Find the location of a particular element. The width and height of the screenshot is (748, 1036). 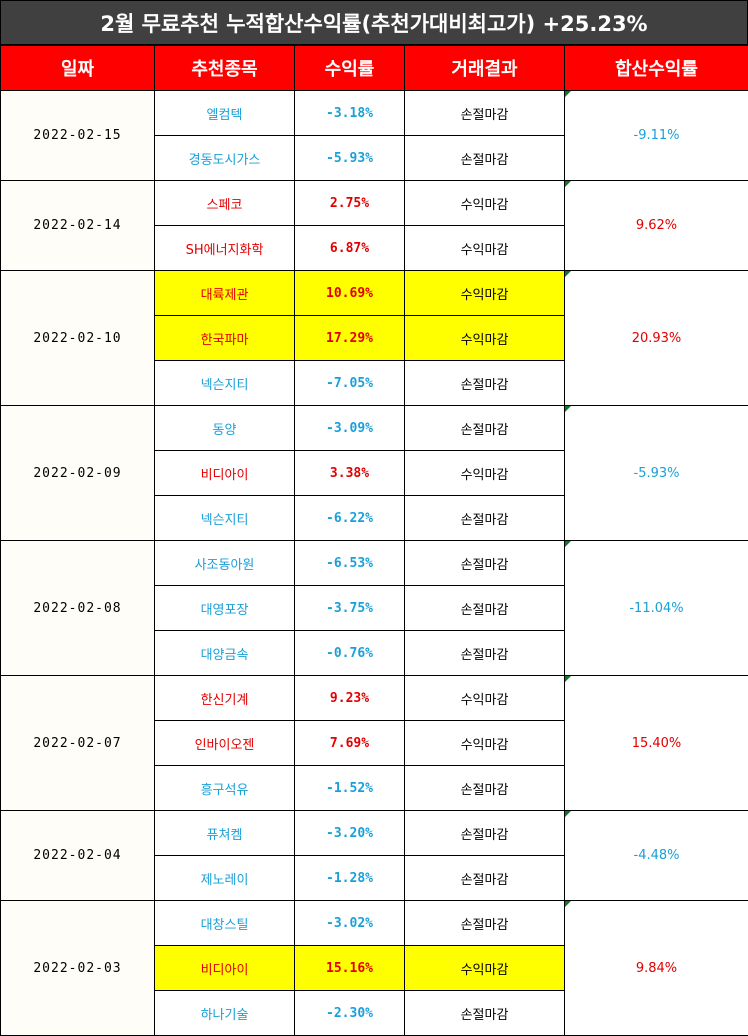

date-cell: 2022-02-14 is located at coordinates (77, 225).